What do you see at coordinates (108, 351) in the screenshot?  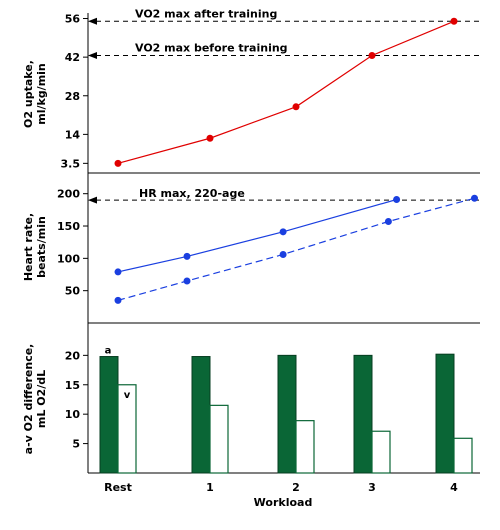 I see `series-label-a: a` at bounding box center [108, 351].